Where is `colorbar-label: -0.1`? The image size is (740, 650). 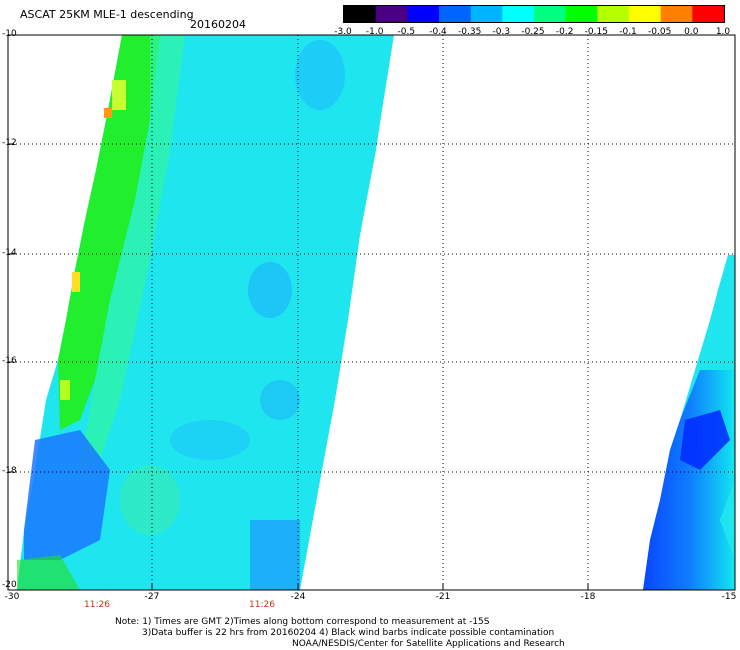 colorbar-label: -0.1 is located at coordinates (628, 32).